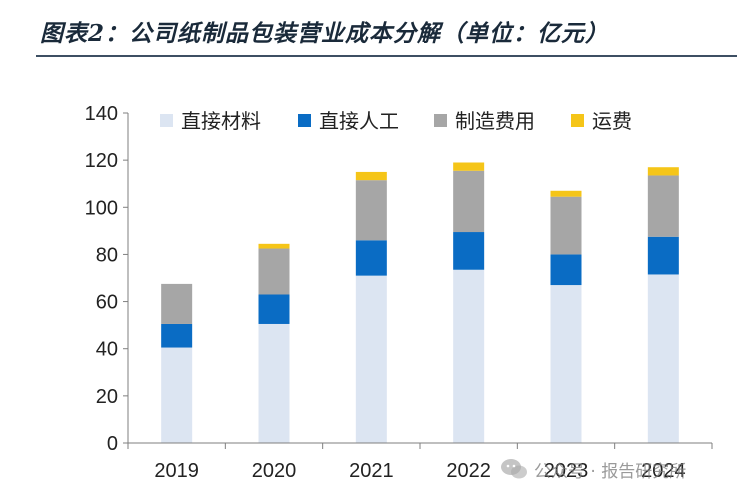 This screenshot has height=499, width=741. What do you see at coordinates (566, 270) in the screenshot?
I see `bar-segment-1-2023` at bounding box center [566, 270].